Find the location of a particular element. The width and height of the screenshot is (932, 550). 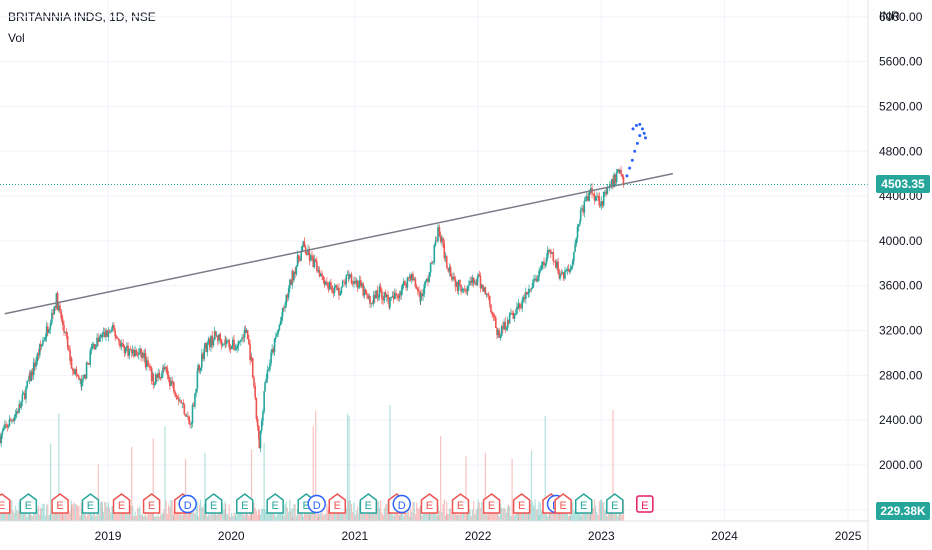

time-axis: 2019 2020 2021 2022 2023 2024 2025 is located at coordinates (478, 536).